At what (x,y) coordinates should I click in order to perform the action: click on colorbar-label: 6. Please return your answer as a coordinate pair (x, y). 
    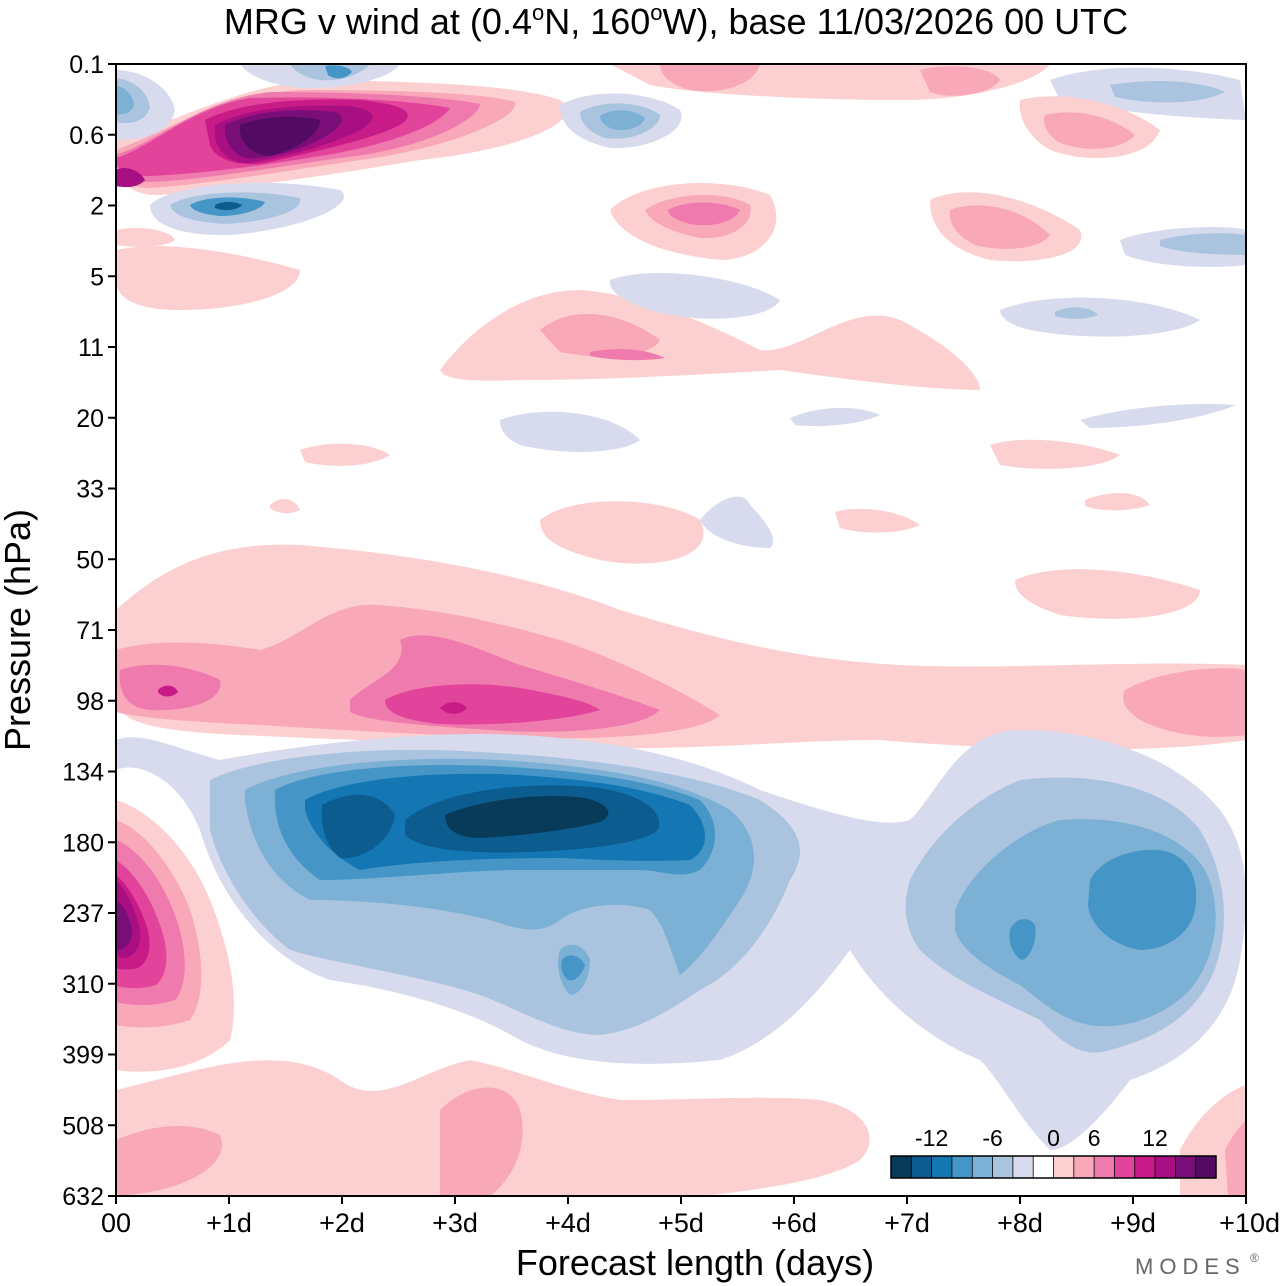
    Looking at the image, I should click on (1094, 1138).